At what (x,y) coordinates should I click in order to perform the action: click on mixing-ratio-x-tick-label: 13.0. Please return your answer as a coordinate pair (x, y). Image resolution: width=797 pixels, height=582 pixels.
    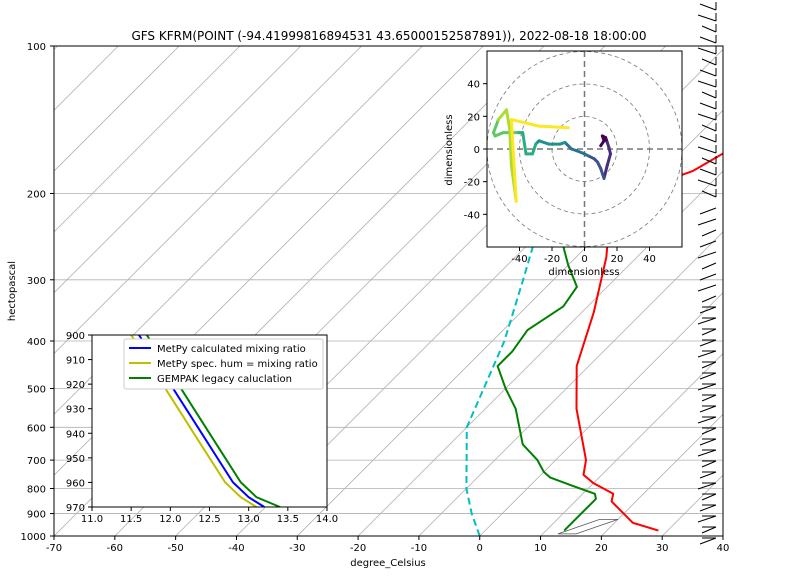
    Looking at the image, I should click on (249, 519).